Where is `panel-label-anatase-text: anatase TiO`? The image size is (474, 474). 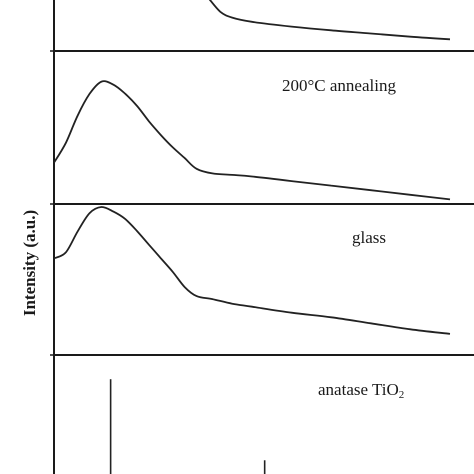
panel-label-anatase-text: anatase TiO is located at coordinates (358, 389).